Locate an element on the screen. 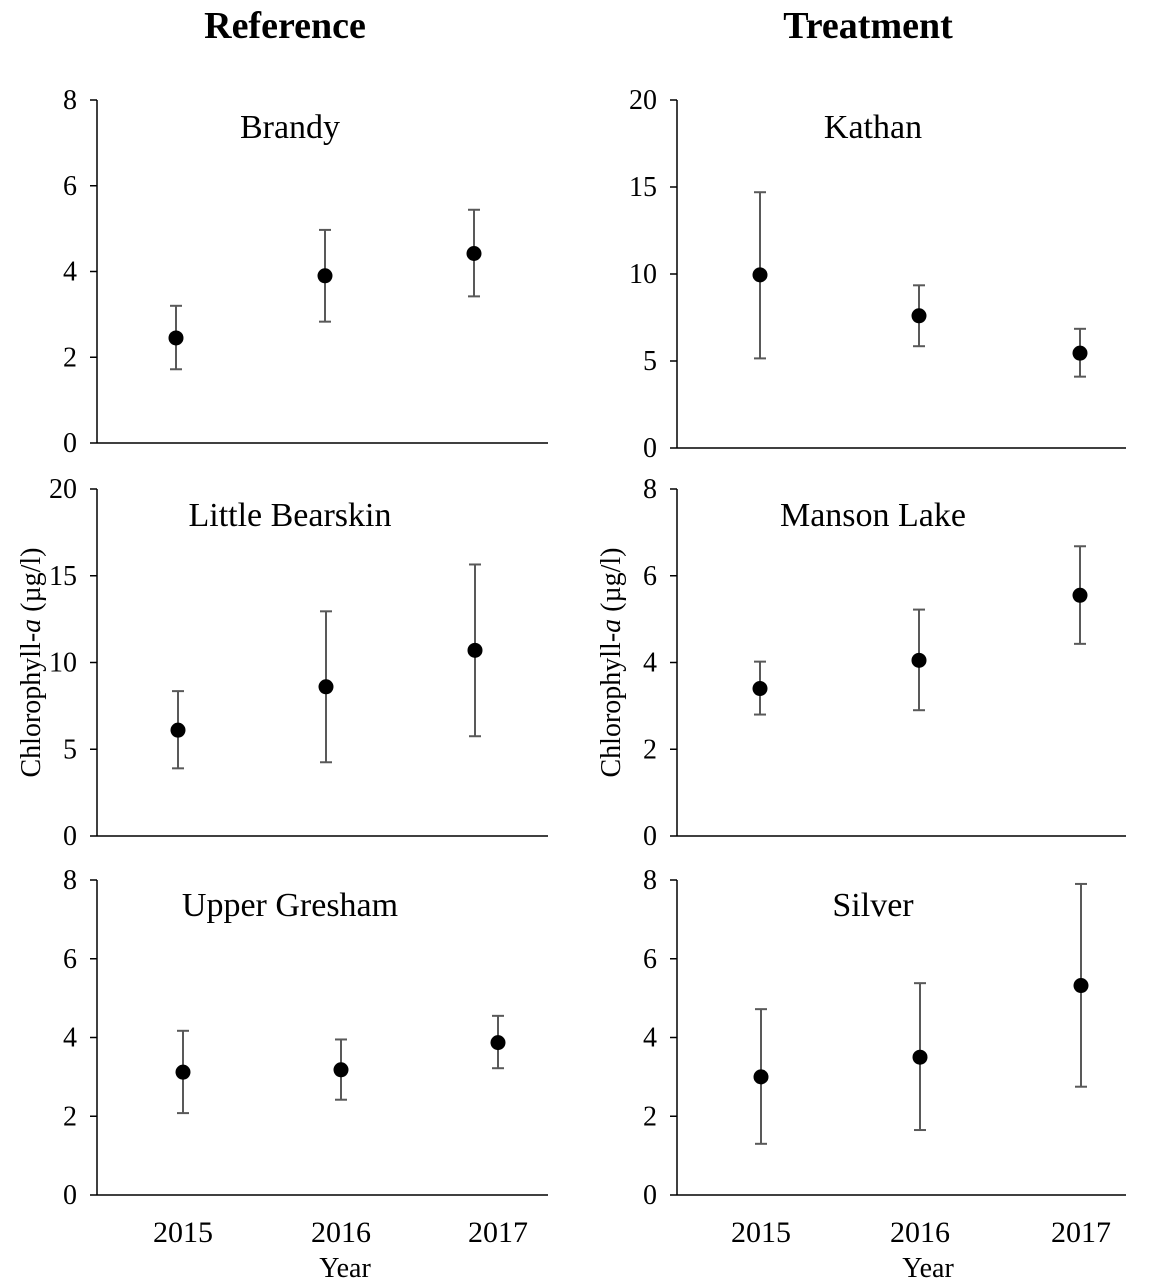  panel-title: Manson Lake is located at coordinates (873, 515).